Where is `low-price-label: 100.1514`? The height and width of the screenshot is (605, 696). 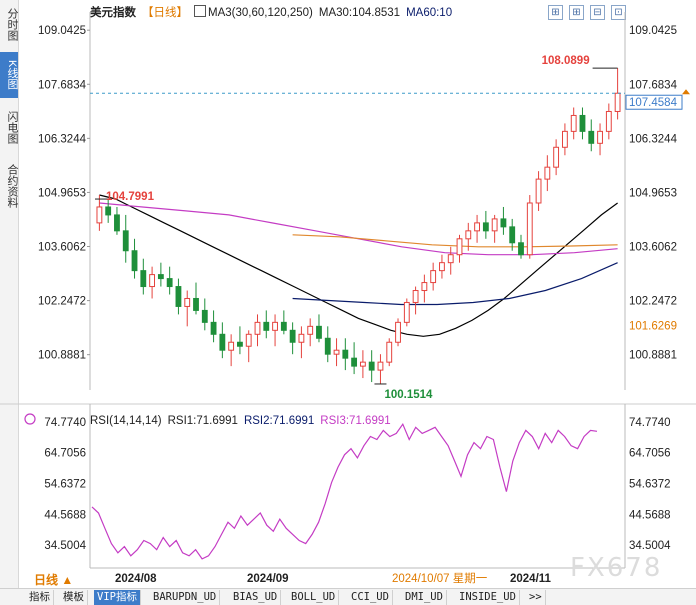
low-price-label: 100.1514 is located at coordinates (408, 395).